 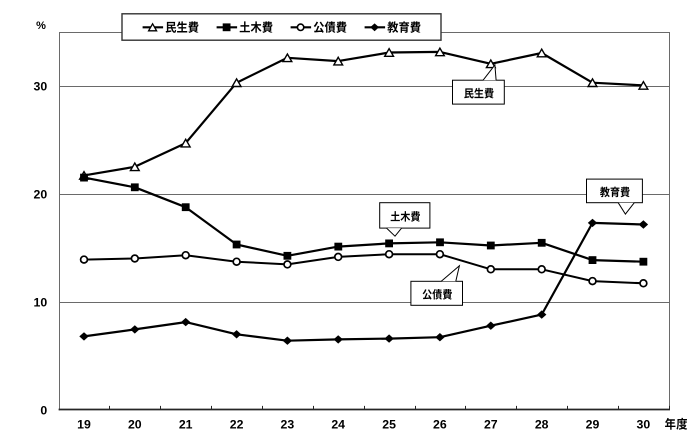 What do you see at coordinates (288, 425) in the screenshot?
I see `svg-text: 23` at bounding box center [288, 425].